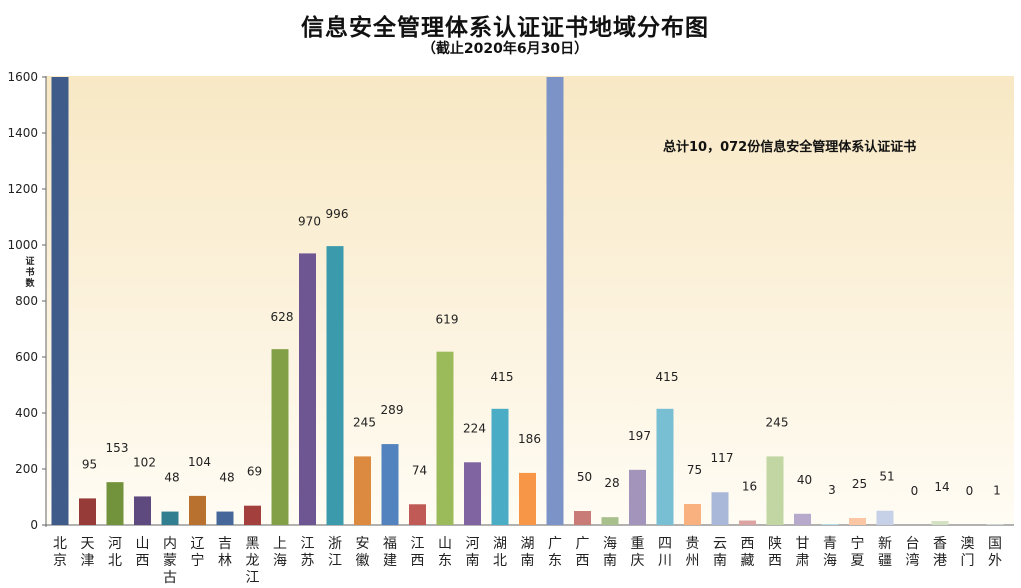 The height and width of the screenshot is (588, 1021). Describe the element at coordinates (309, 221) in the screenshot. I see `data-label: 970` at that location.